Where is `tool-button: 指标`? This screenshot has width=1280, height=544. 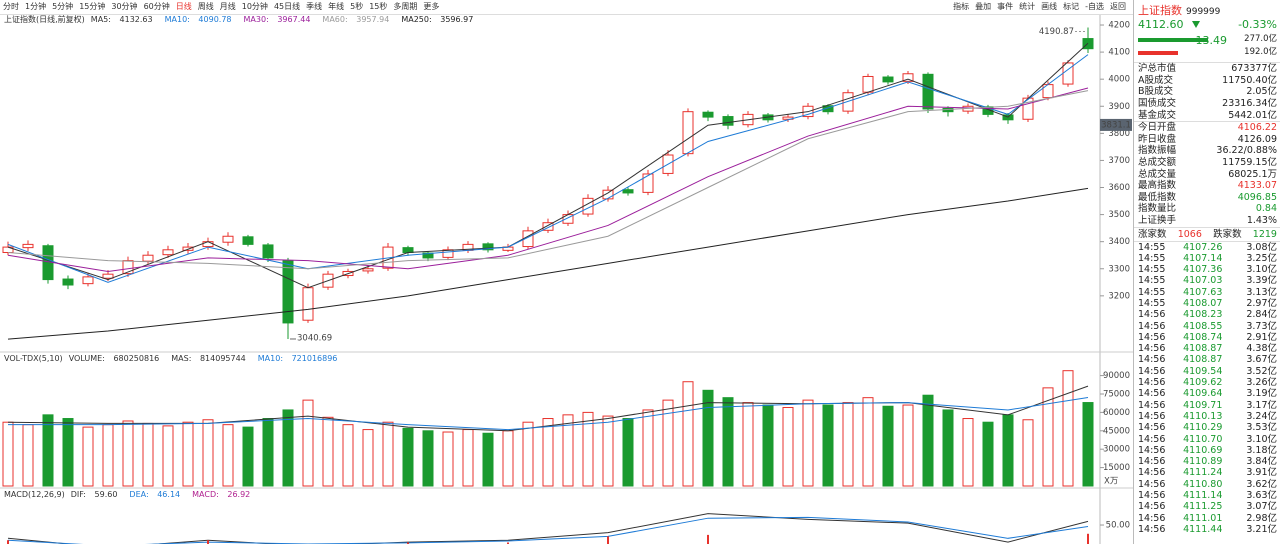
tool-button: 指标 is located at coordinates (961, 6).